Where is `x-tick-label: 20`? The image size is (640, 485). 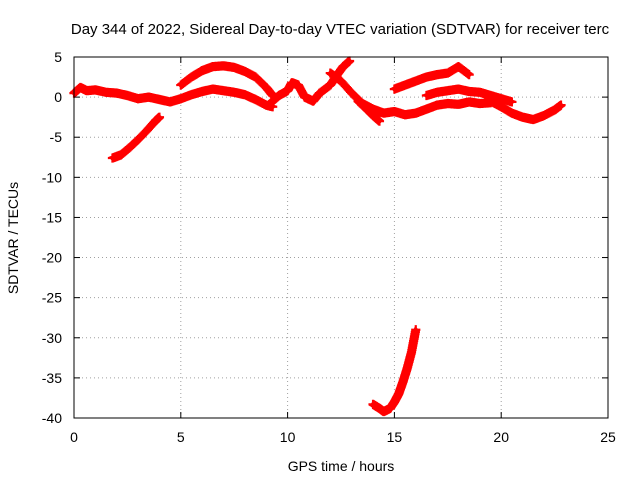 x-tick-label: 20 is located at coordinates (501, 437).